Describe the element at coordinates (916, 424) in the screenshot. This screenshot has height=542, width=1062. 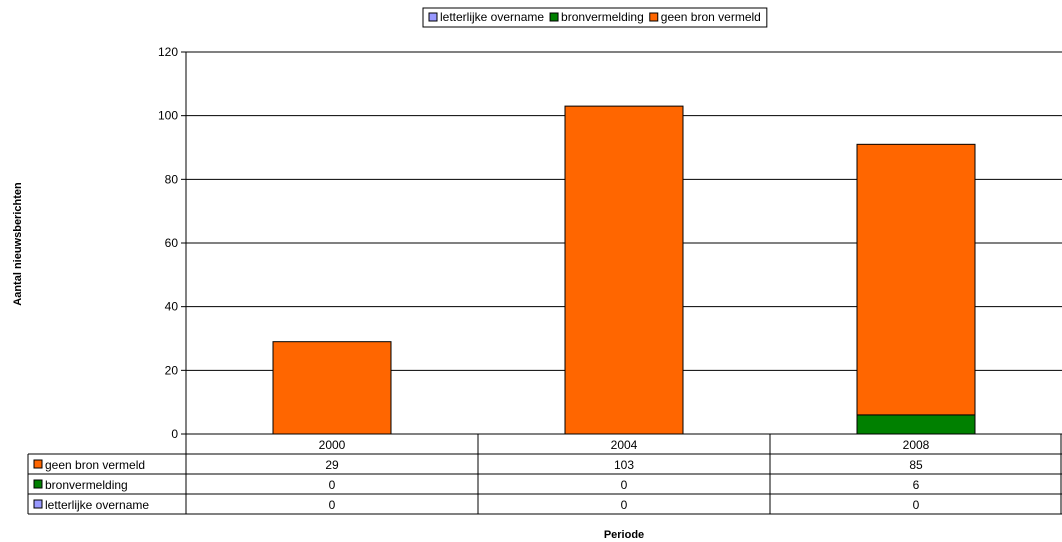
I see `bar-bronvermelding-2008` at that location.